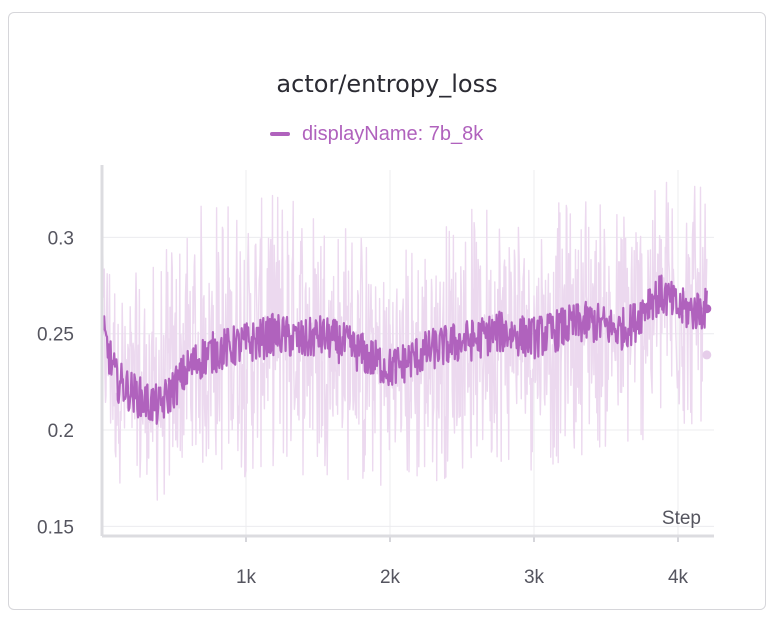  What do you see at coordinates (534, 577) in the screenshot?
I see `x-tick-label: 3k` at bounding box center [534, 577].